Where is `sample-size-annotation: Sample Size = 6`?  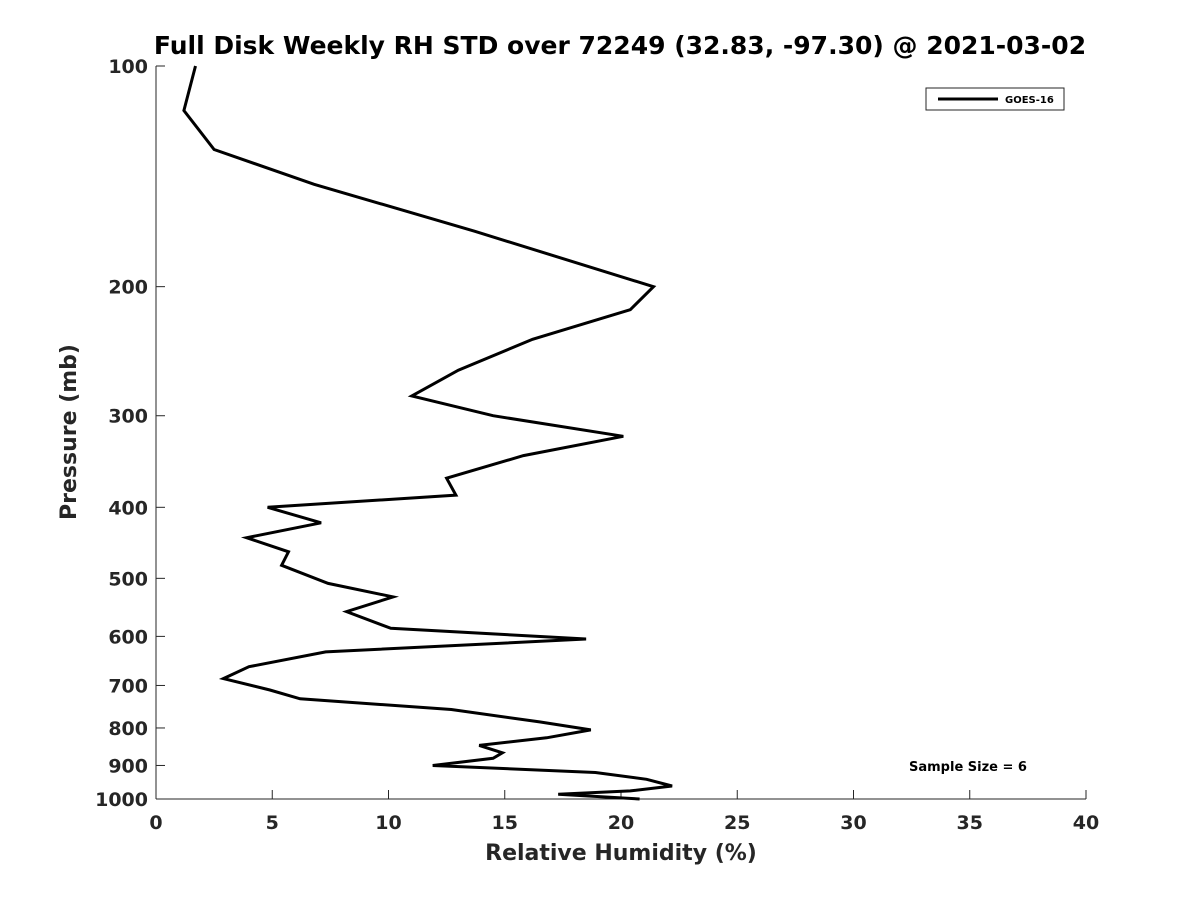 sample-size-annotation: Sample Size = 6 is located at coordinates (968, 767).